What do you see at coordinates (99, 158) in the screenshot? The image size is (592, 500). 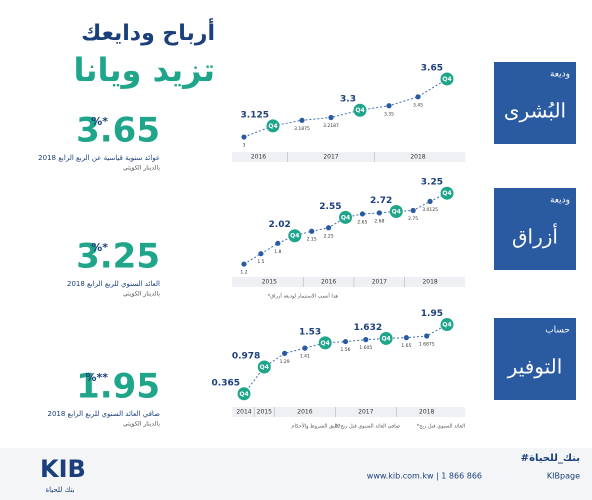 I see `caption: عوائد سنوية قياسية عن الربع الرابع 2018` at bounding box center [99, 158].